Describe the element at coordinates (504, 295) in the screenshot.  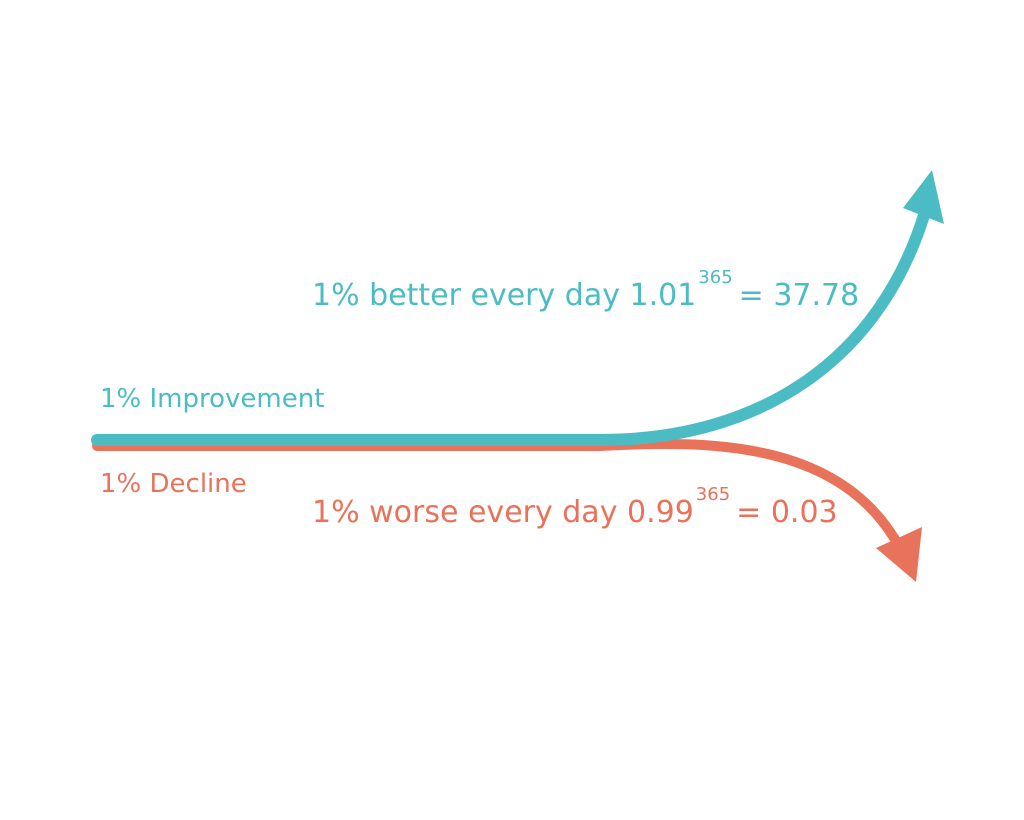
I see `formula-text: 1% better every day 1.01` at that location.